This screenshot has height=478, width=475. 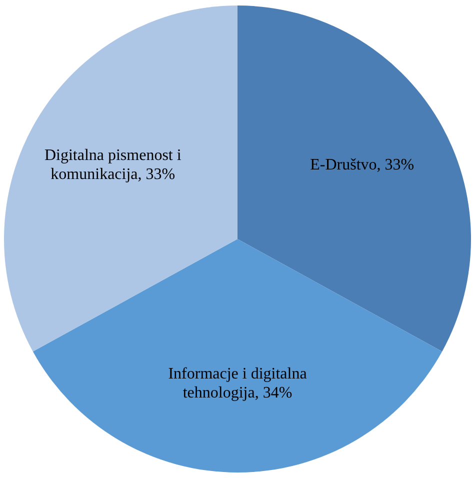 I want to click on slice-label: E-Društvo, 33%, so click(x=362, y=165).